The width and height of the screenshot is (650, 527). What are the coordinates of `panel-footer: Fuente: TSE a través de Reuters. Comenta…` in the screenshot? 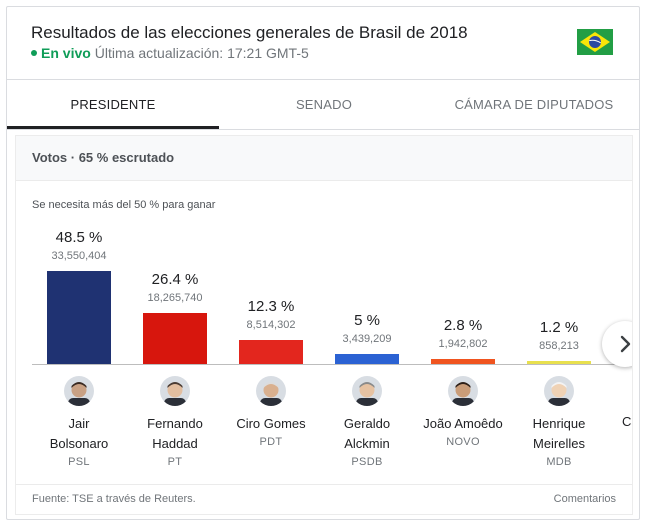 It's located at (324, 499).